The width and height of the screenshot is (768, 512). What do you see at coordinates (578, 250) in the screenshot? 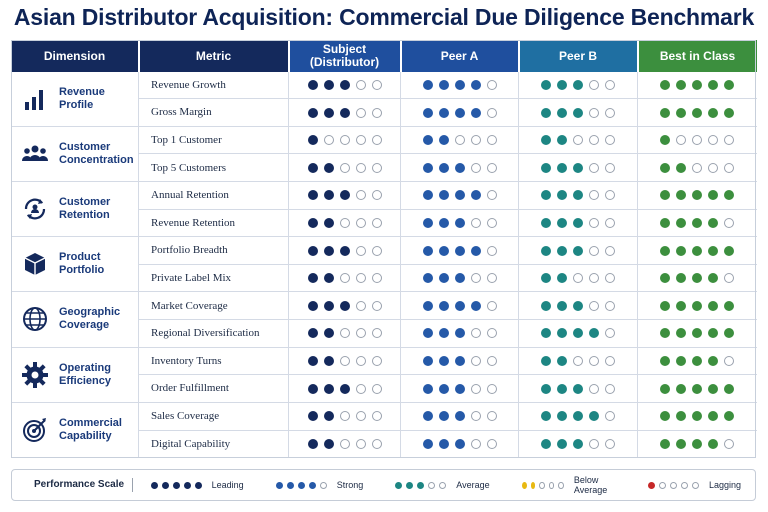
I see `score-cell-peer-b` at bounding box center [578, 250].